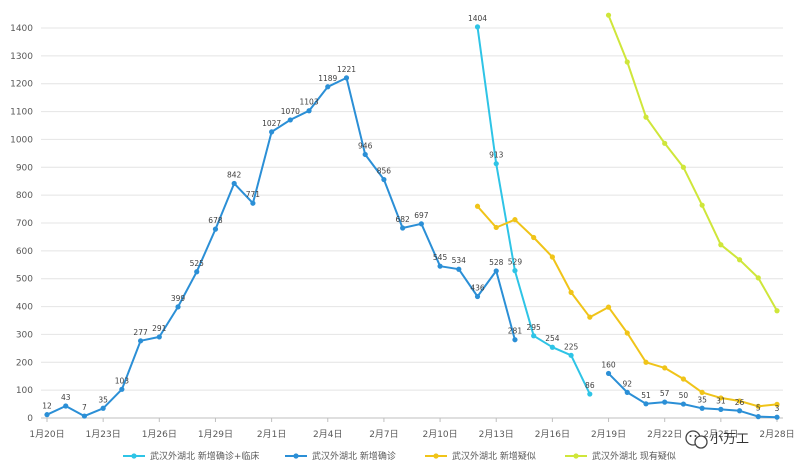 The image size is (800, 473). I want to click on data-label: 1070, so click(290, 111).